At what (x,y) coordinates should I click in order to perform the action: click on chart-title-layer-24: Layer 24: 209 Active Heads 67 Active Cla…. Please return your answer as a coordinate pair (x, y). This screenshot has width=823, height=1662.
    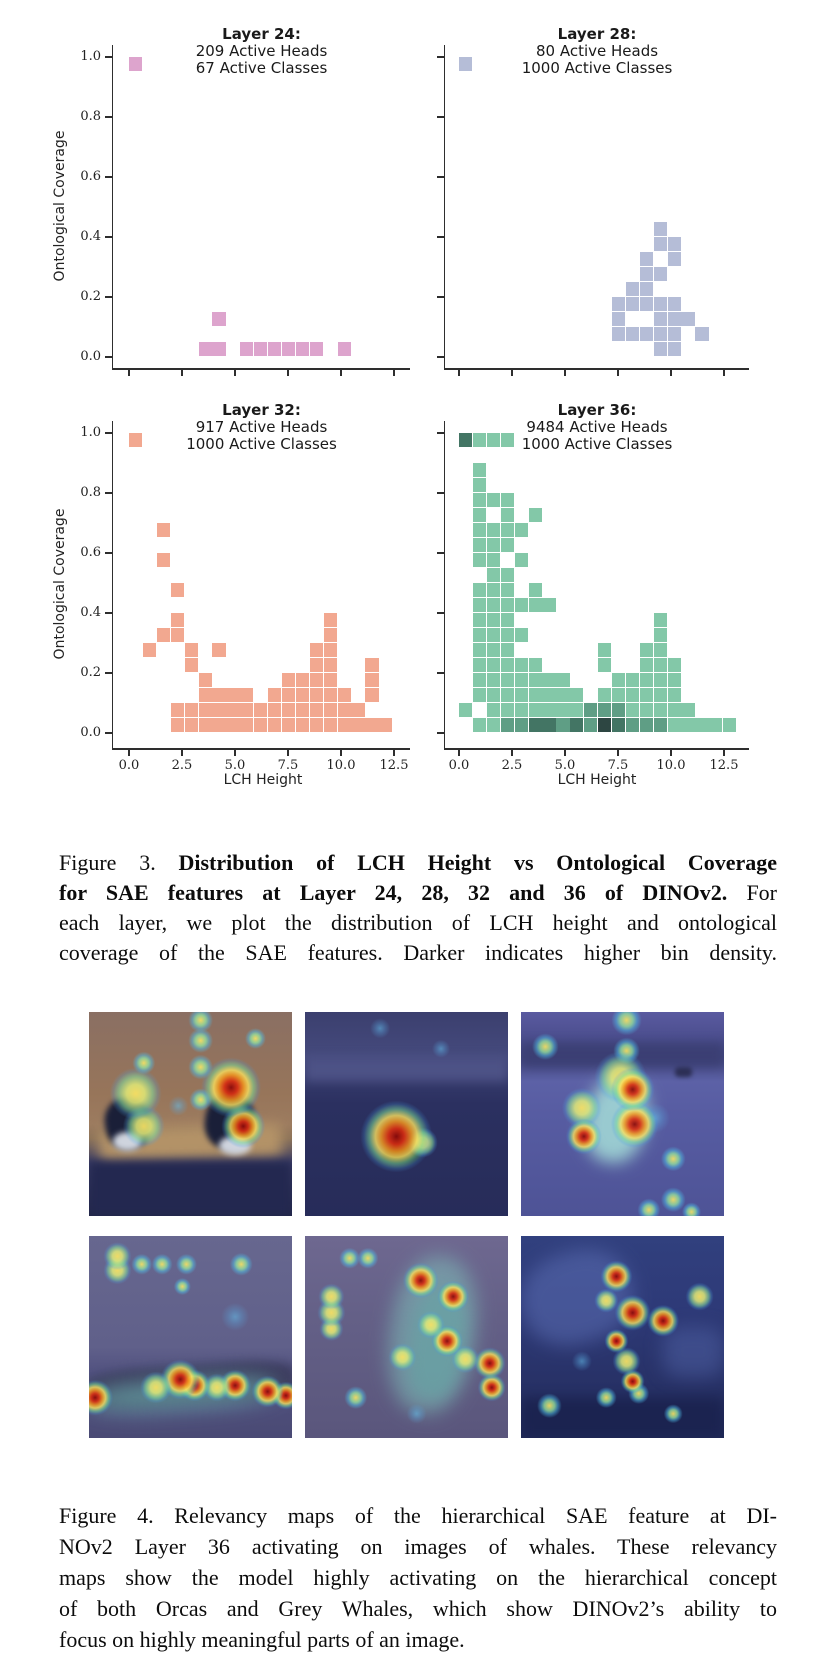
    Looking at the image, I should click on (261, 51).